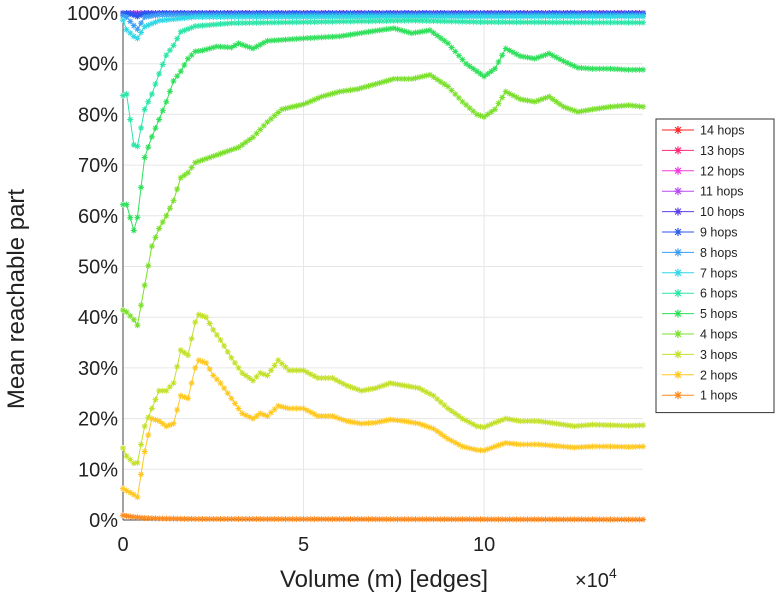 The width and height of the screenshot is (781, 600). I want to click on legend-item: 3 hops, so click(700, 355).